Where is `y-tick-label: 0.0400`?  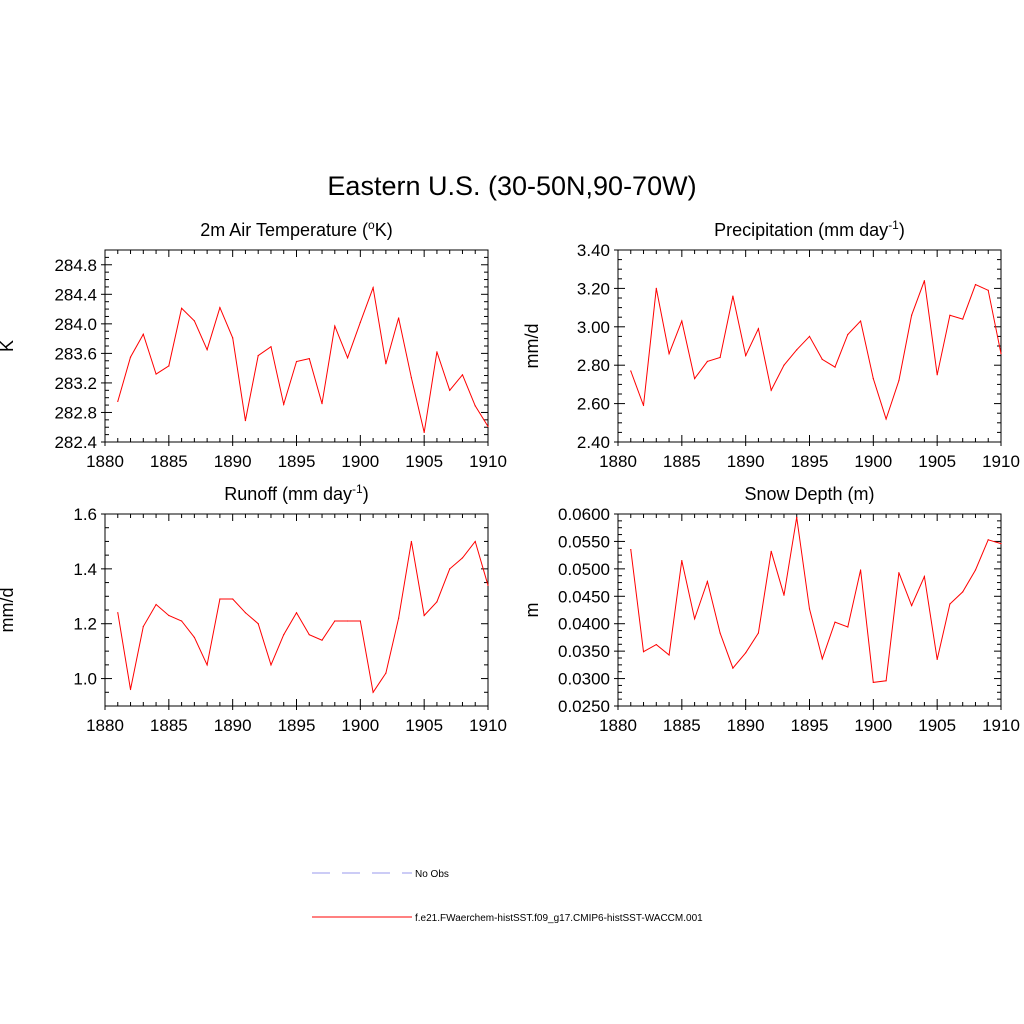
y-tick-label: 0.0400 is located at coordinates (584, 624).